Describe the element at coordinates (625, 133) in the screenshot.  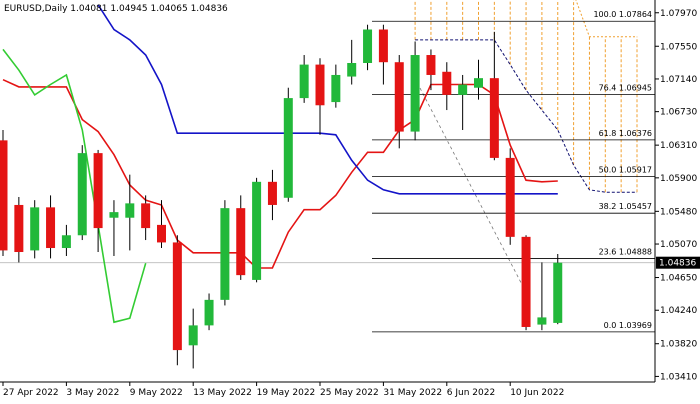
I see `fib-level-label: 61.8 1.06376` at that location.